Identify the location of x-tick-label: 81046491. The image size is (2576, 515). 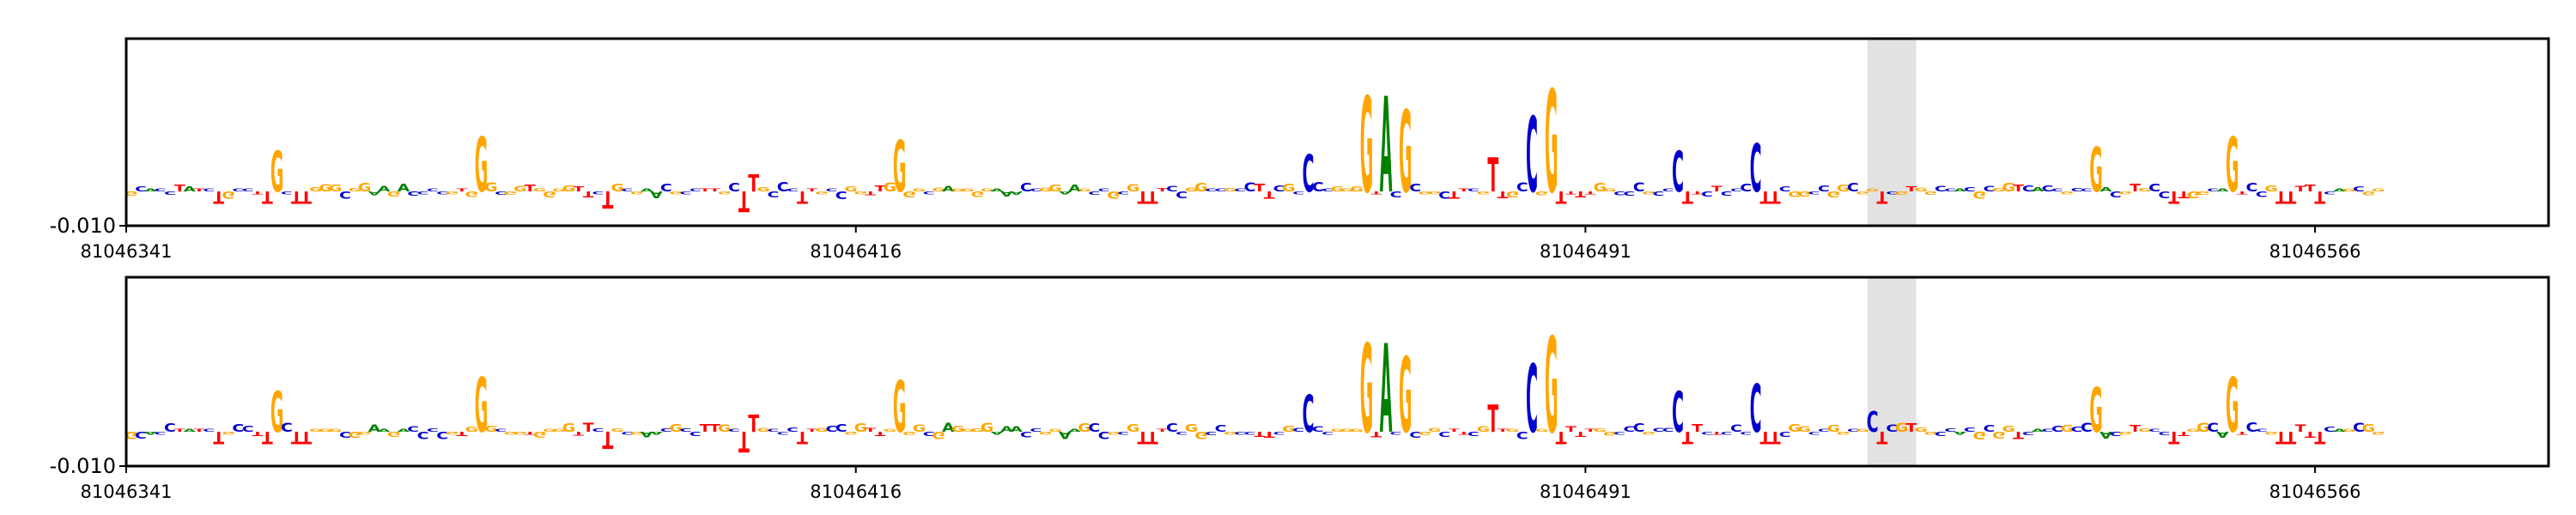
(1586, 251).